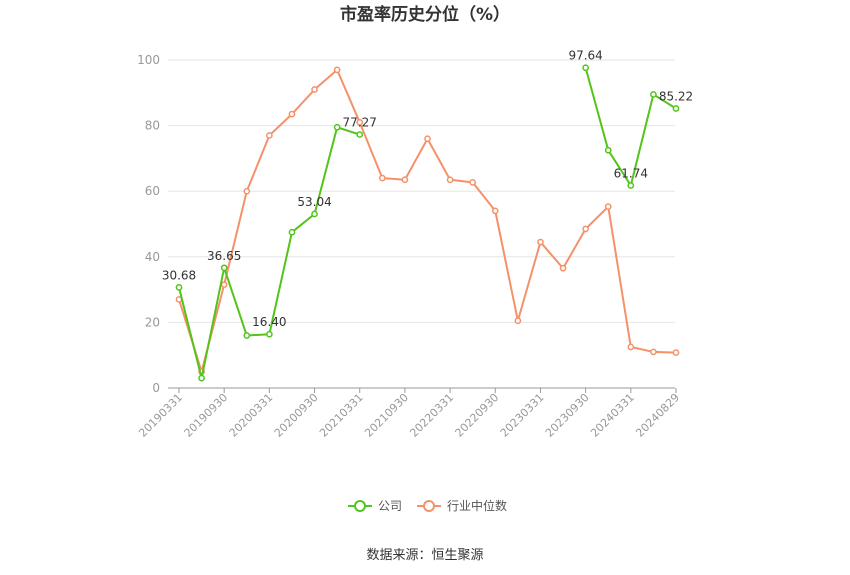 This screenshot has height=575, width=850. What do you see at coordinates (631, 173) in the screenshot?
I see `data-label: 61.74` at bounding box center [631, 173].